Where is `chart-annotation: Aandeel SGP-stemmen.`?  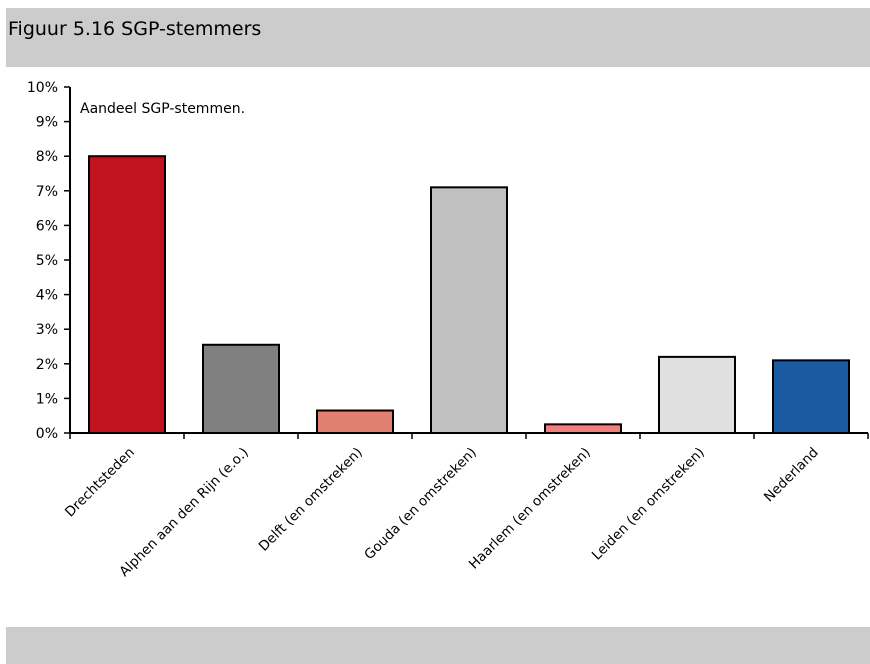
chart-annotation: Aandeel SGP-stemmen. is located at coordinates (162, 109).